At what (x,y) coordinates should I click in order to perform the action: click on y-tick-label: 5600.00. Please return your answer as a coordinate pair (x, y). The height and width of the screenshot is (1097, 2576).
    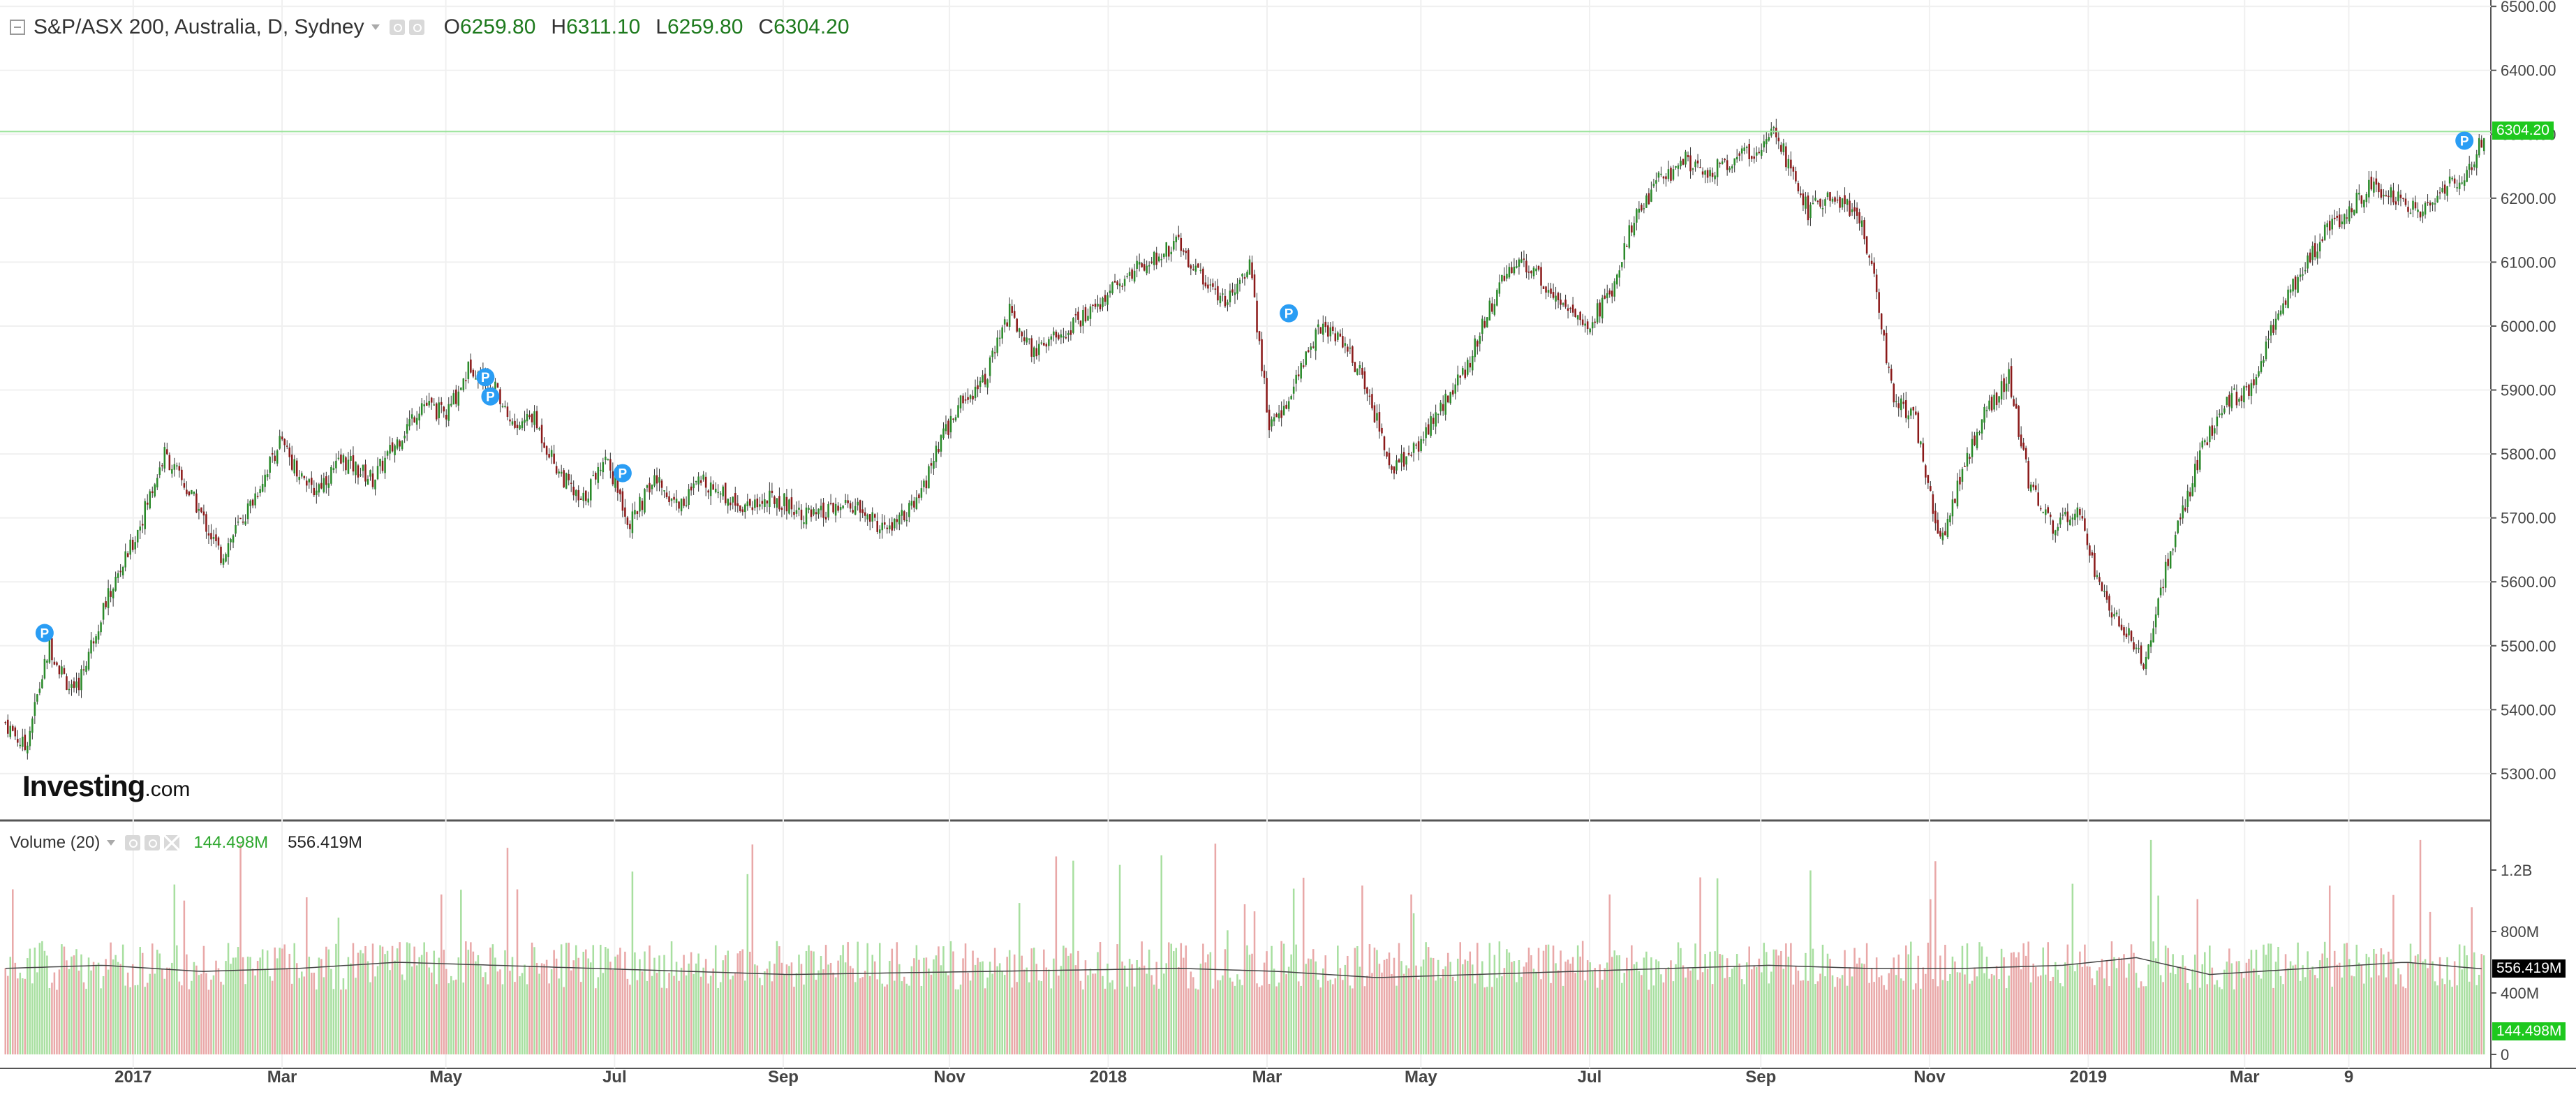
    Looking at the image, I should click on (2528, 582).